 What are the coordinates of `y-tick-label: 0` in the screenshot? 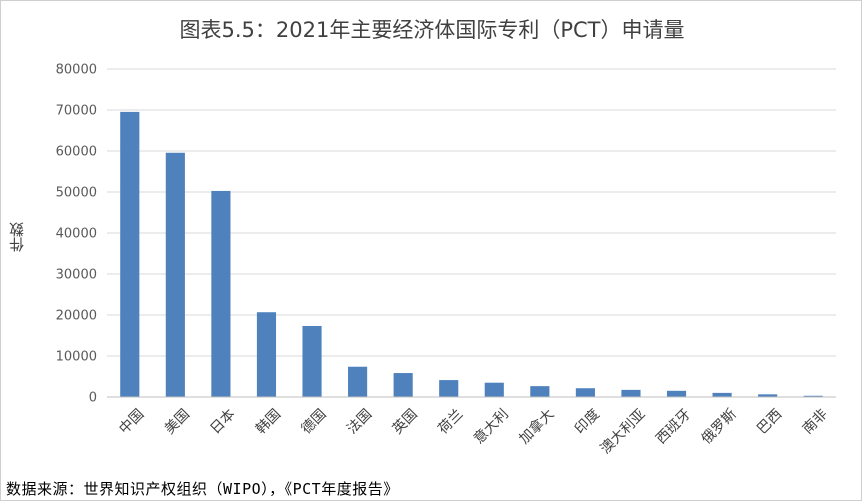 It's located at (93, 398).